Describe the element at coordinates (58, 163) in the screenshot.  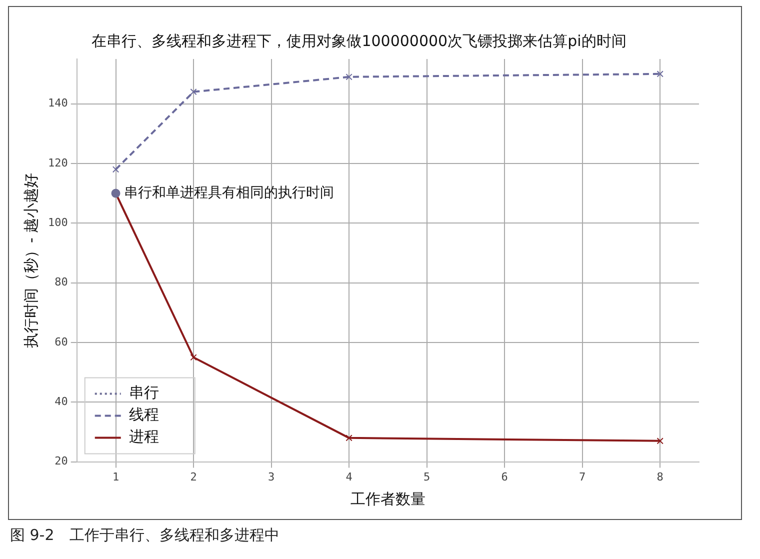
I see `y-tick-label: 120` at that location.